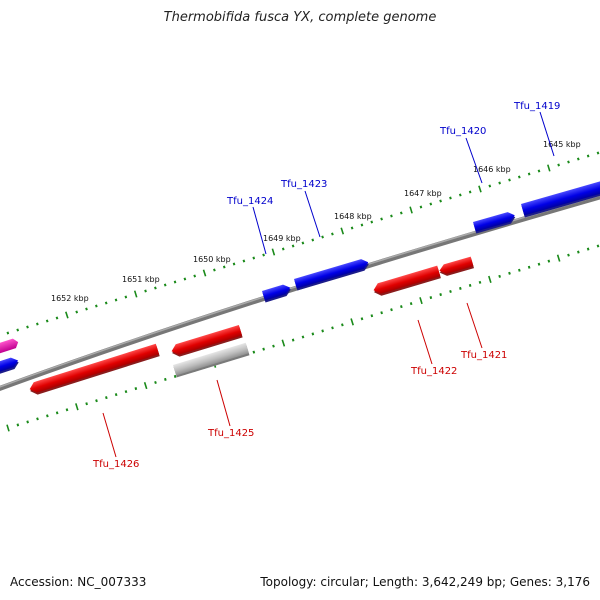 This screenshot has width=600, height=600. What do you see at coordinates (483, 355) in the screenshot?
I see `gene-label-Tfu_1421: Tfu_1421` at bounding box center [483, 355].